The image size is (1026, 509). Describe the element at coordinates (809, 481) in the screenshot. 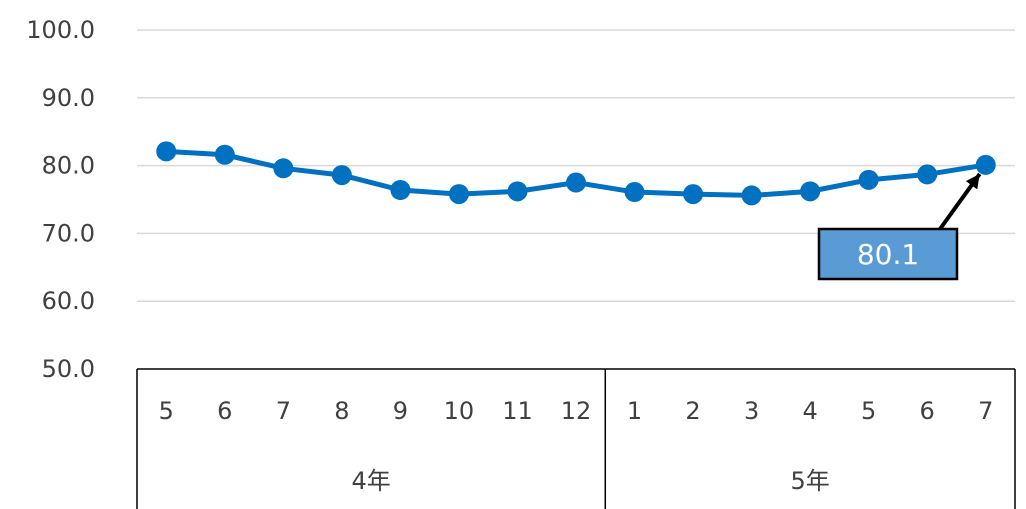

I see `x-group-label: 5年` at that location.